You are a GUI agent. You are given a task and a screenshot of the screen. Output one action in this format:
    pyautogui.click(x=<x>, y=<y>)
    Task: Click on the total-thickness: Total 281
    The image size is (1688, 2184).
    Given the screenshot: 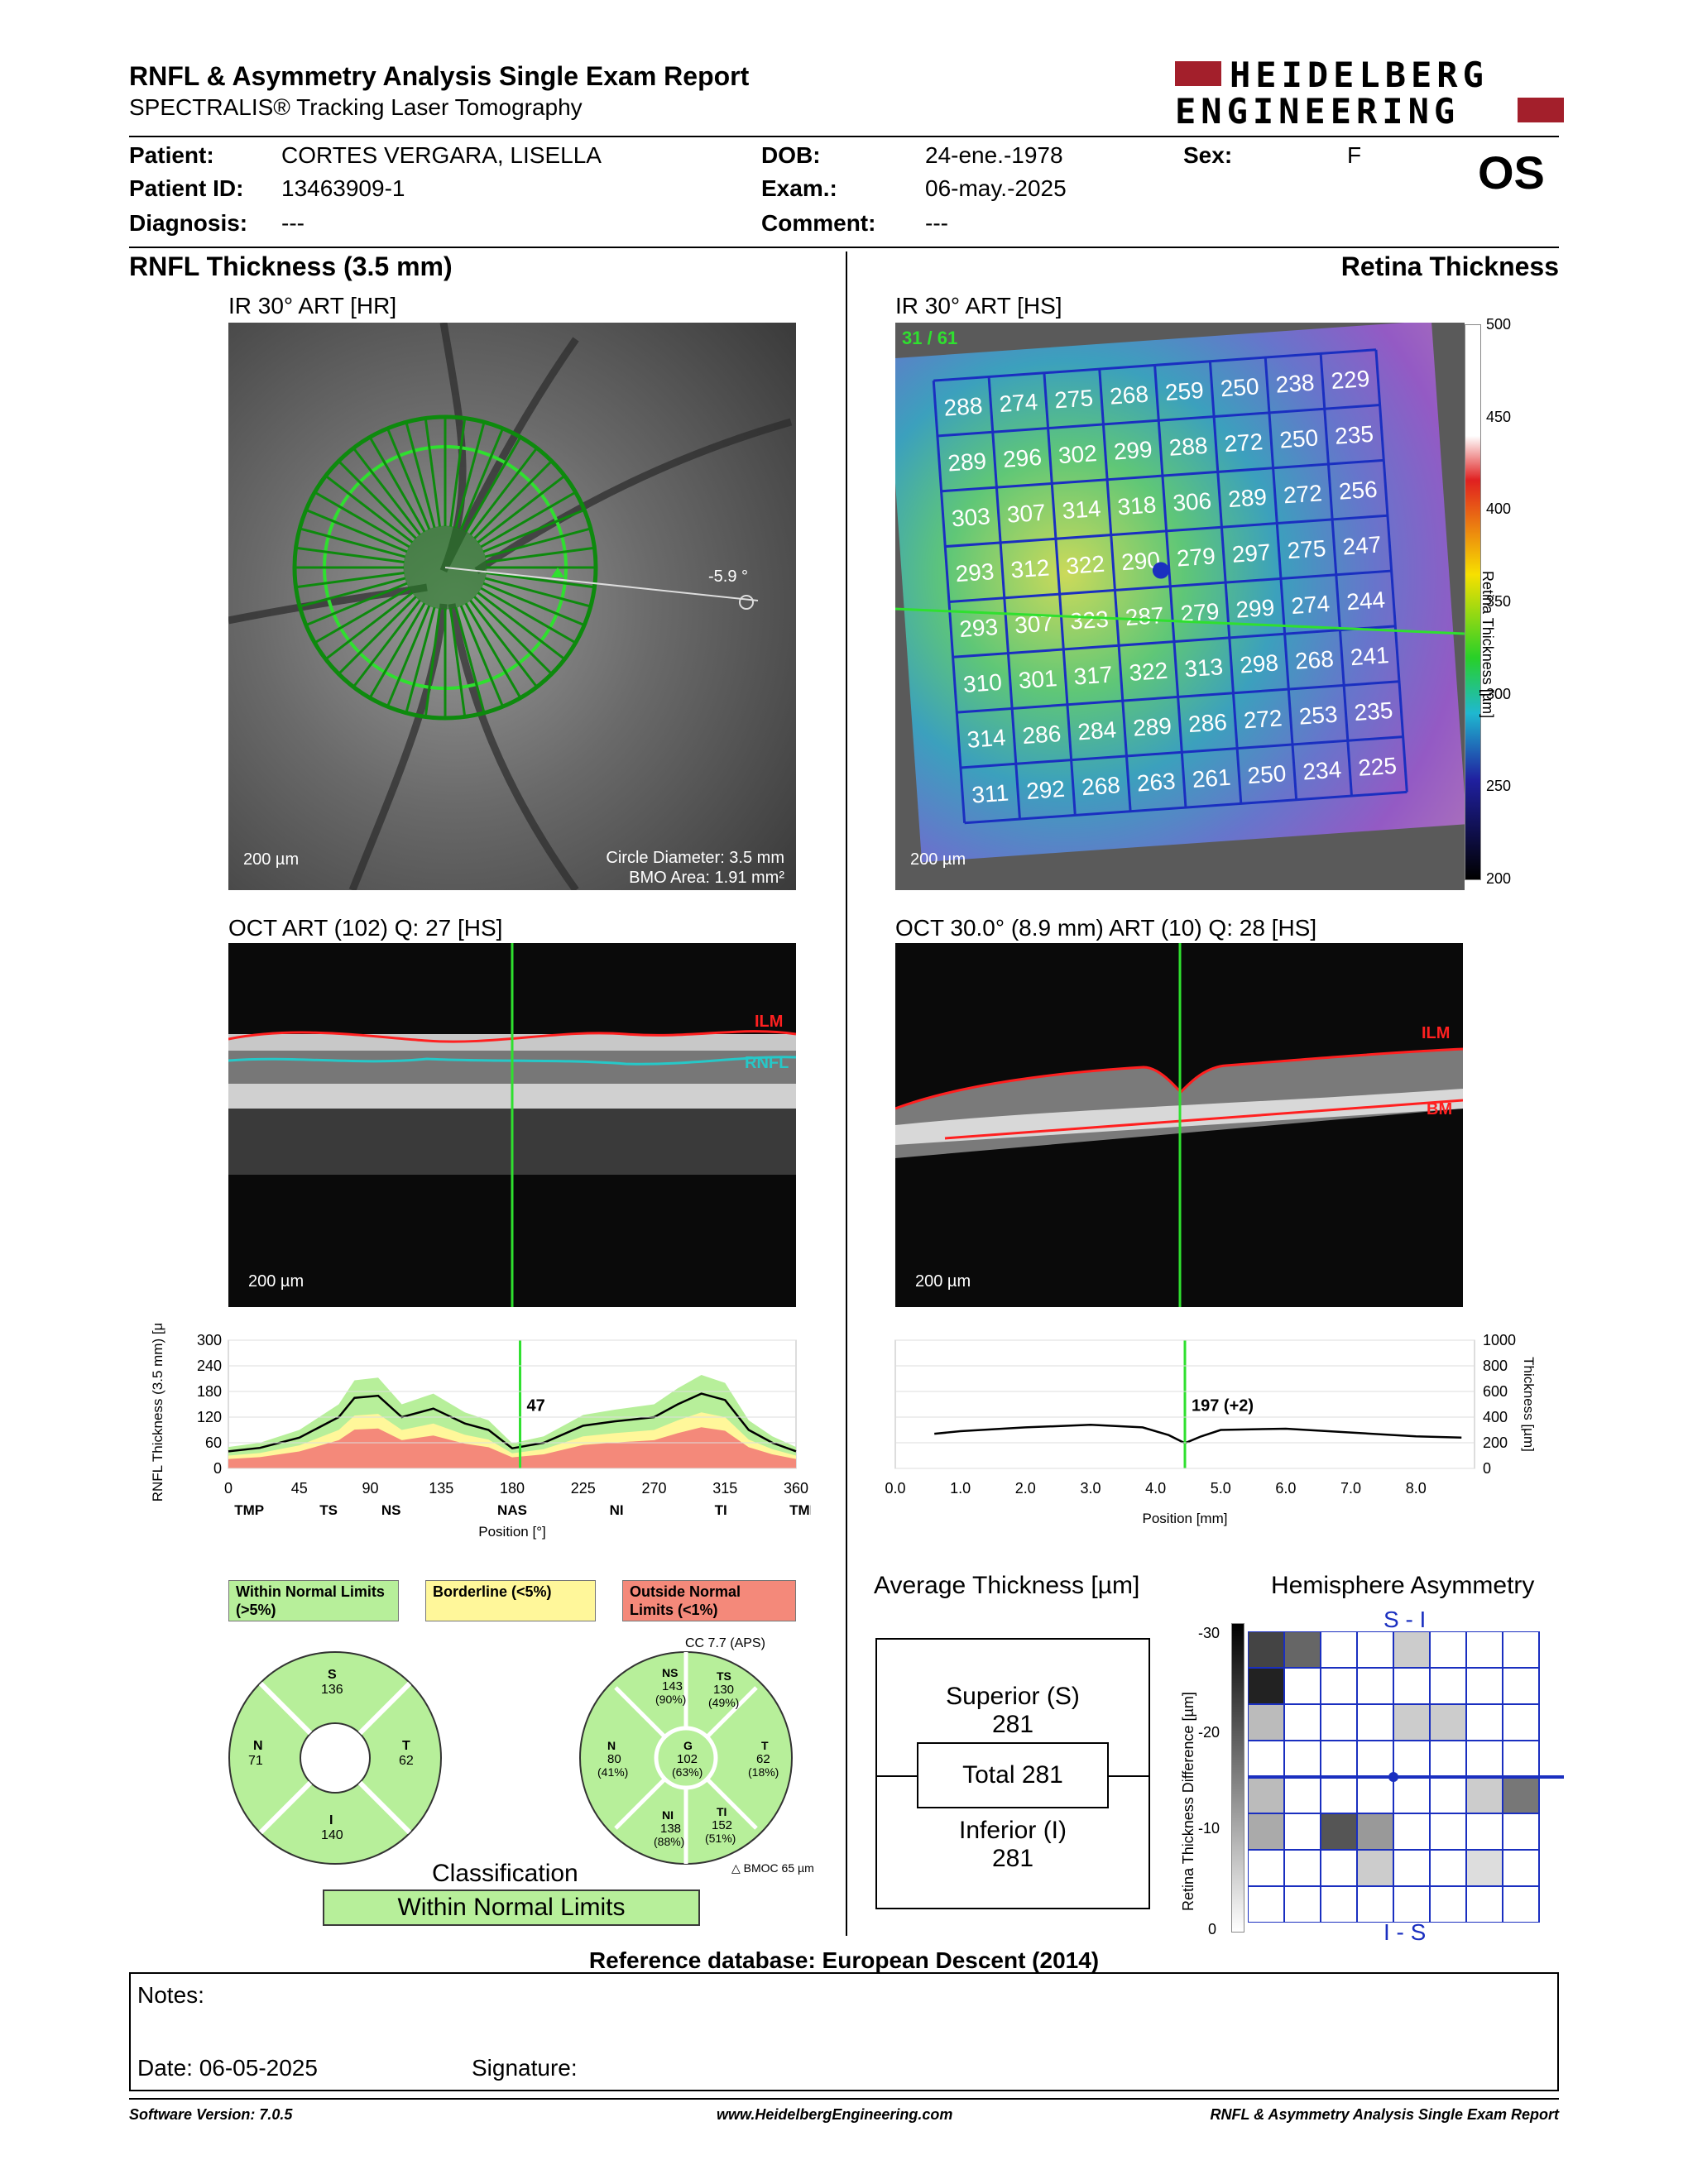 What is the action you would take?
    pyautogui.click(x=1013, y=1775)
    